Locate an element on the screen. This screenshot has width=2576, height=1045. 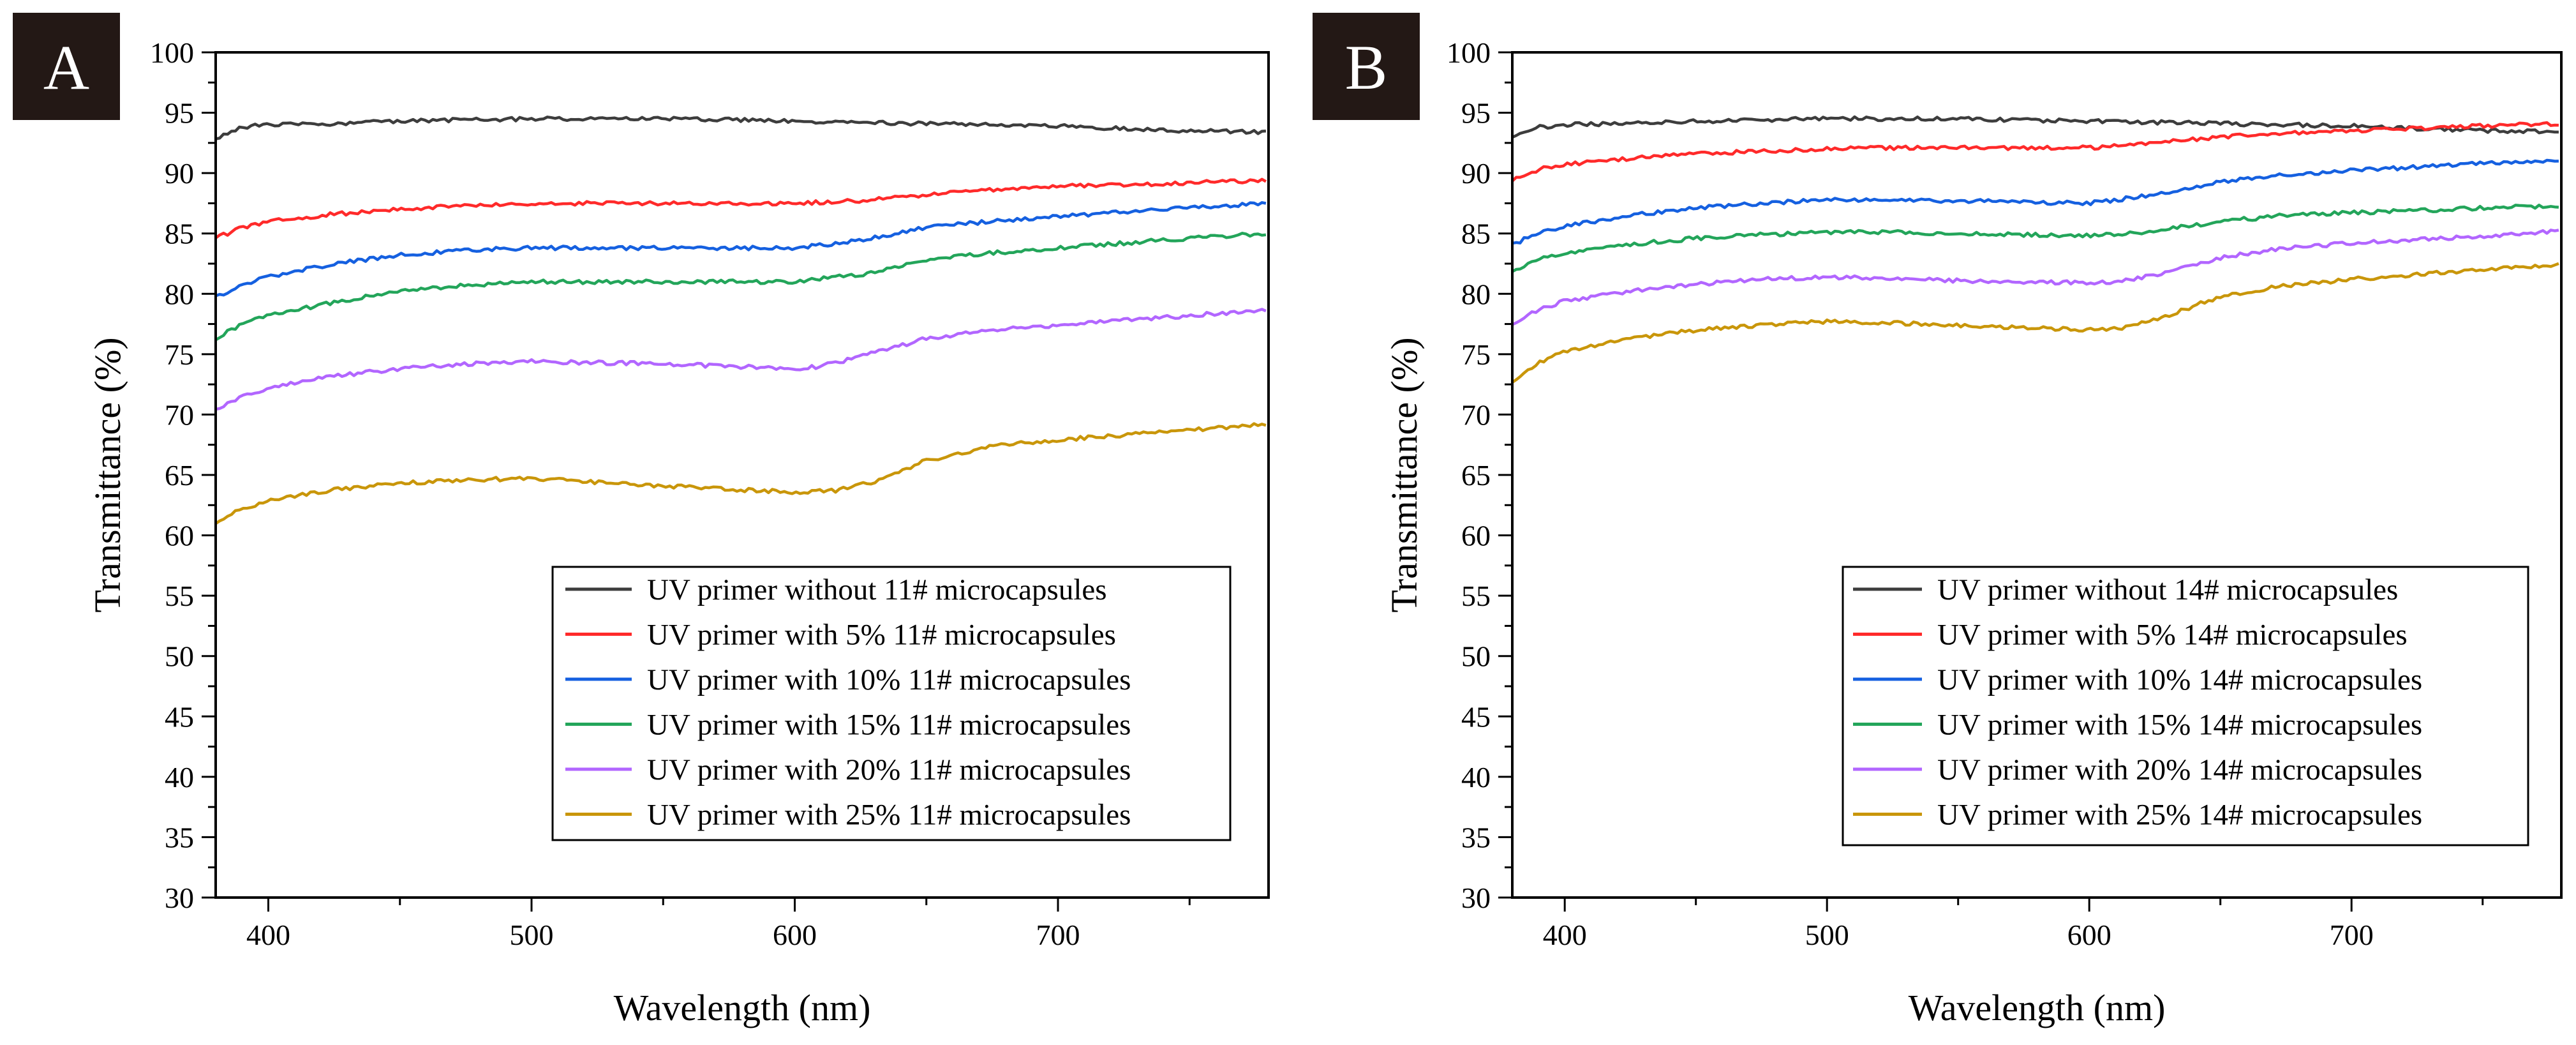
legend-label: UV primer with 10% 14# microcapsules is located at coordinates (2179, 679).